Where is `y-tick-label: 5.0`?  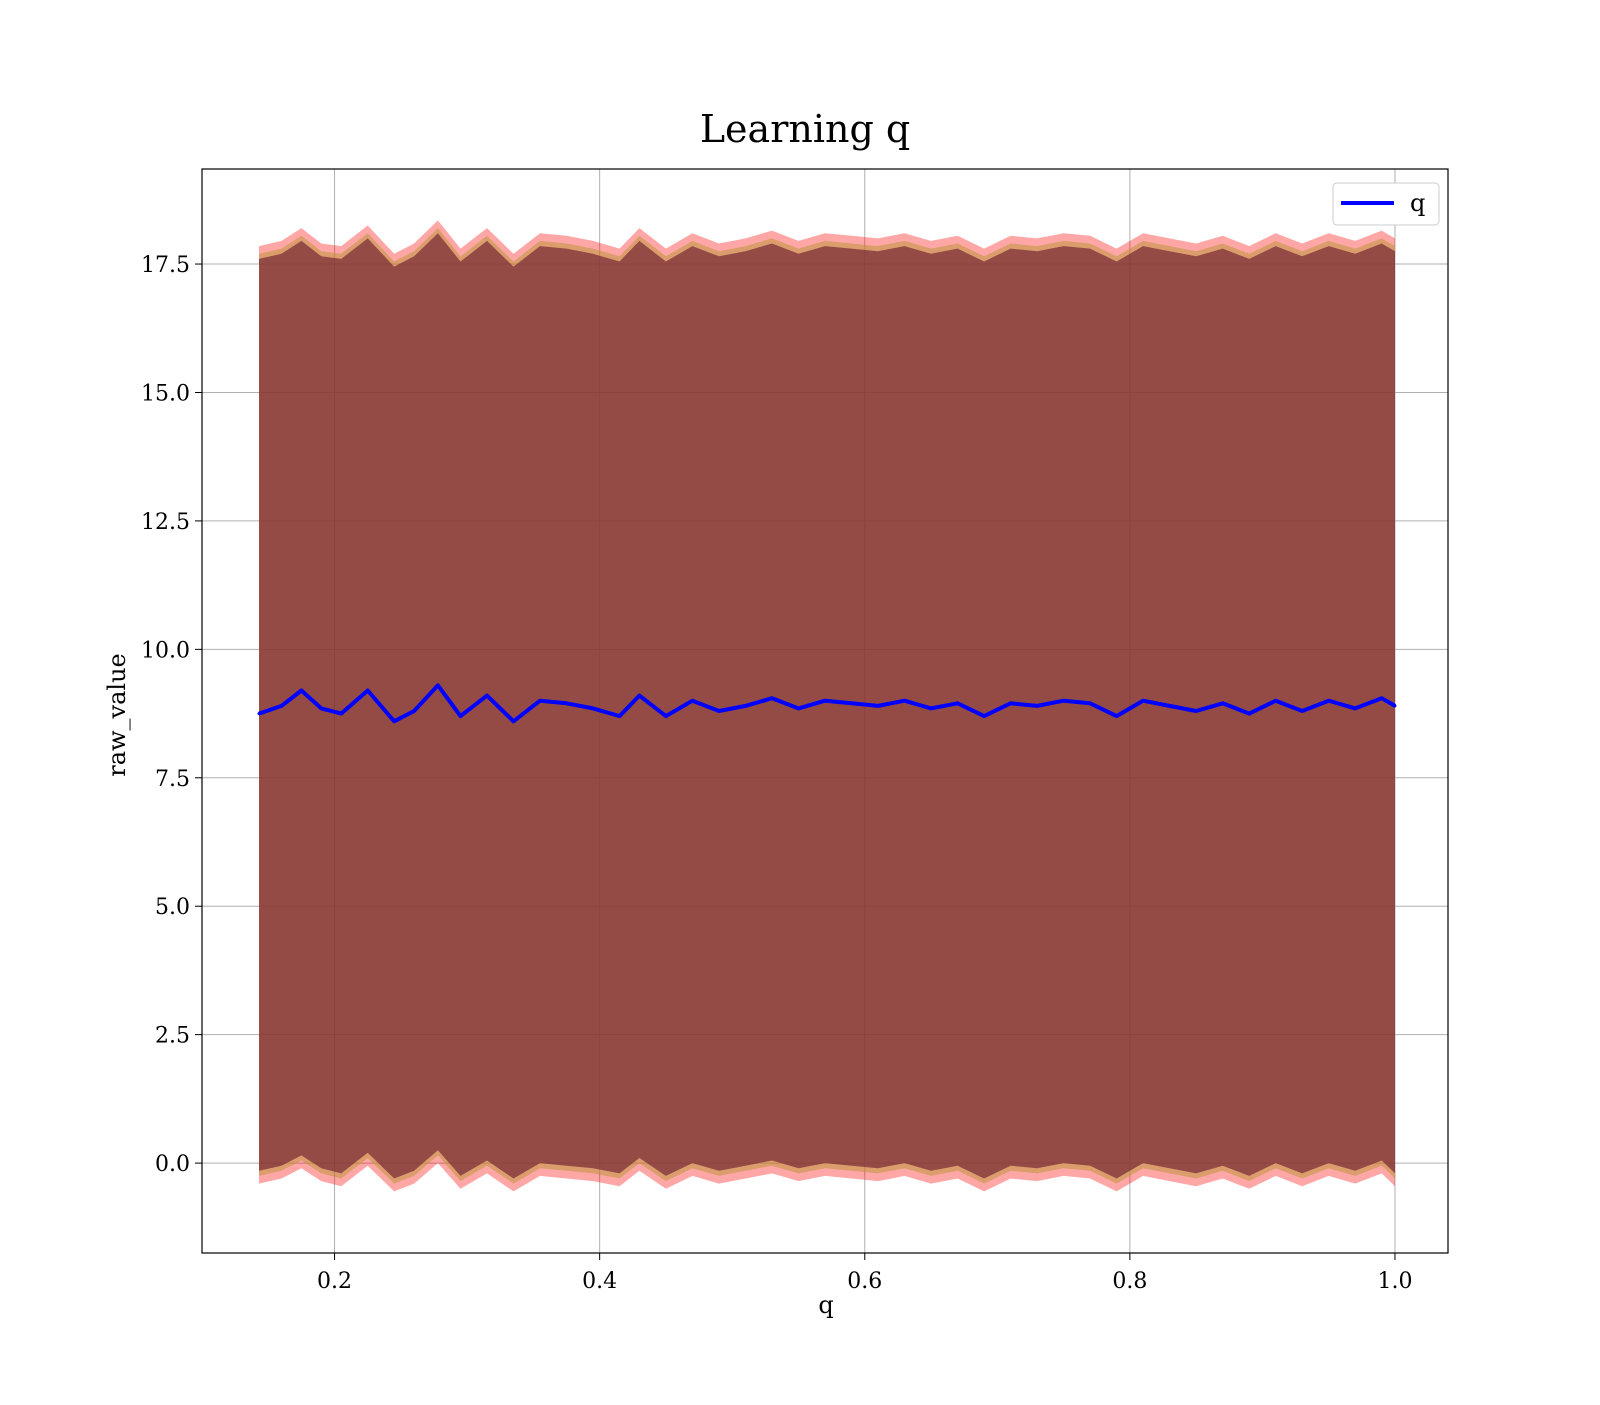 y-tick-label: 5.0 is located at coordinates (172, 907).